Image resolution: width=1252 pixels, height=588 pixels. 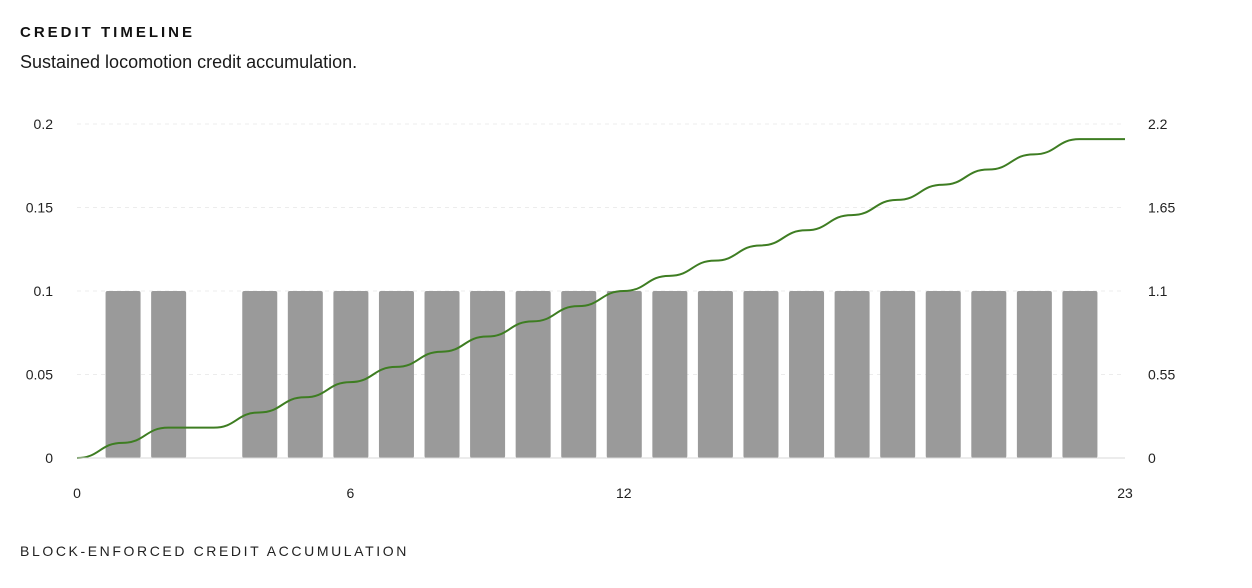 I want to click on y-left-tick-label: 0.2, so click(x=44, y=124).